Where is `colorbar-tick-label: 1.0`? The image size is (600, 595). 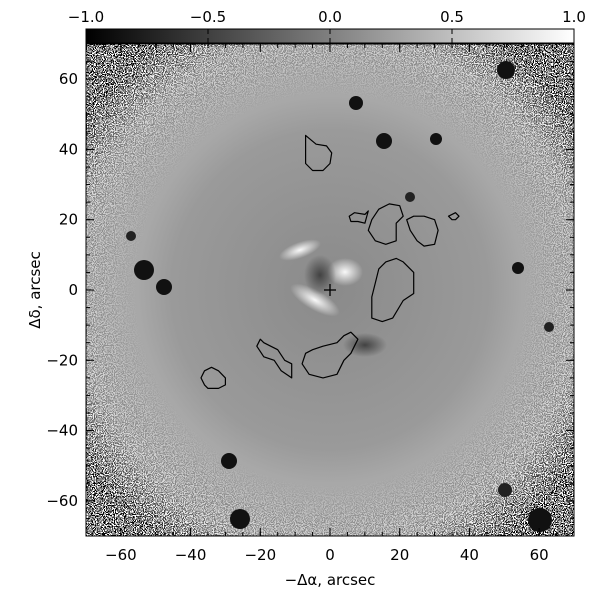 colorbar-tick-label: 1.0 is located at coordinates (574, 17).